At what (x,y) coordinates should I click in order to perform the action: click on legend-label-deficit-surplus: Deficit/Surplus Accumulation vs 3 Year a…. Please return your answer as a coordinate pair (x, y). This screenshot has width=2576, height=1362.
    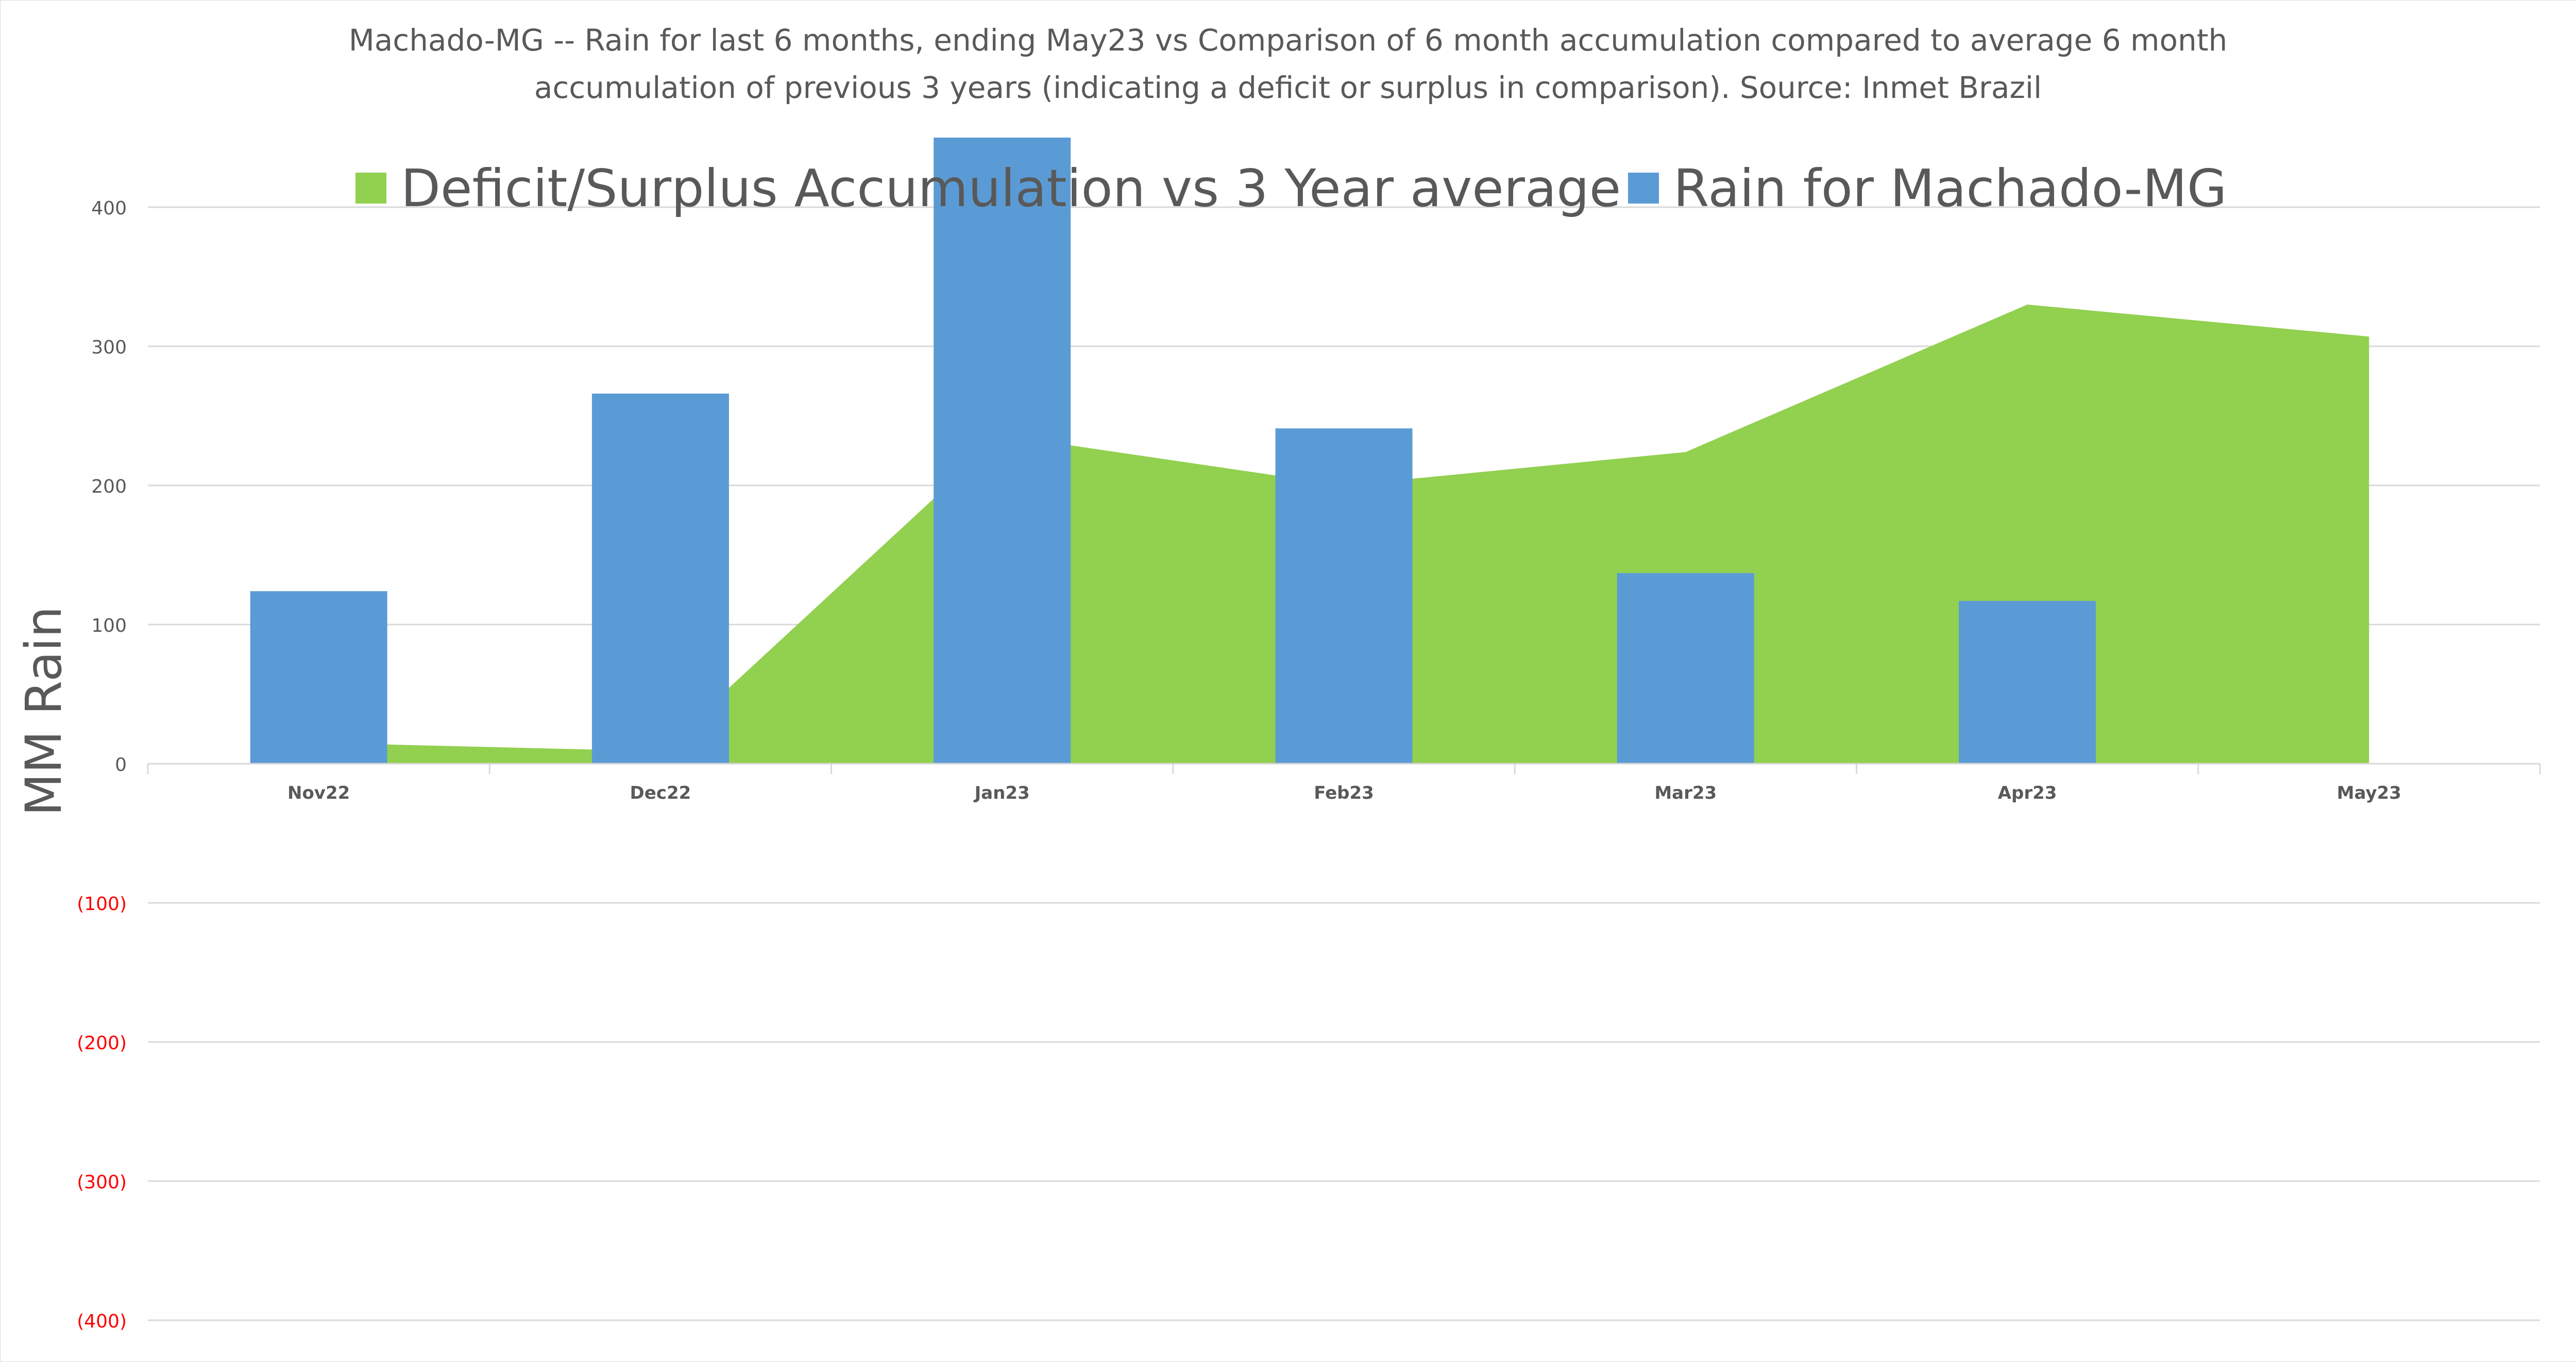
    Looking at the image, I should click on (1011, 188).